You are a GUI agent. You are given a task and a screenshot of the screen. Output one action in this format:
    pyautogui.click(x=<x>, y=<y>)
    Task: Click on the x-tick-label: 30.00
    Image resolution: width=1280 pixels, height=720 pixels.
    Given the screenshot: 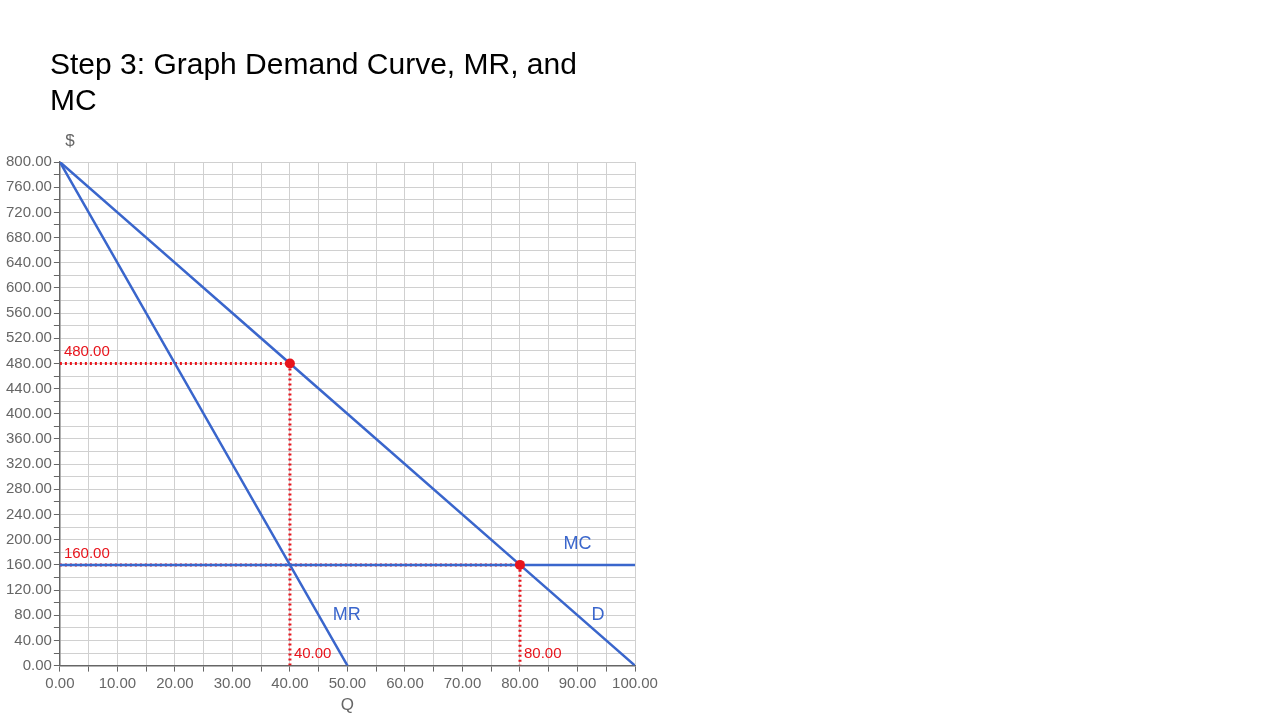 What is the action you would take?
    pyautogui.click(x=232, y=682)
    